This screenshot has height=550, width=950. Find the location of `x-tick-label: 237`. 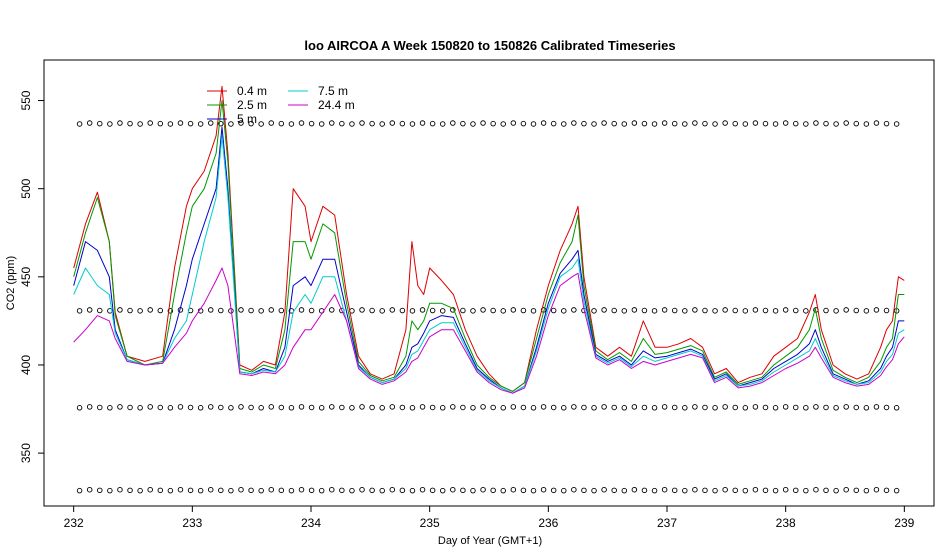

x-tick-label: 237 is located at coordinates (667, 523).